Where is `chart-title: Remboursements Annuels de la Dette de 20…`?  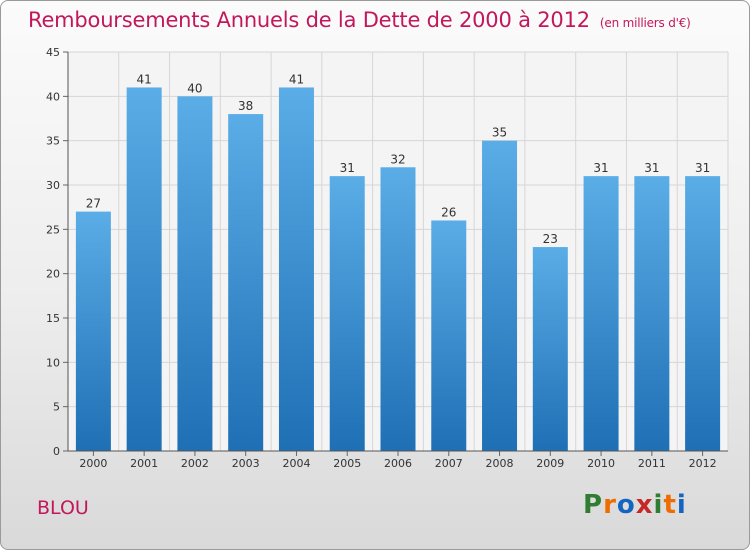
chart-title: Remboursements Annuels de la Dette de 20… is located at coordinates (359, 20).